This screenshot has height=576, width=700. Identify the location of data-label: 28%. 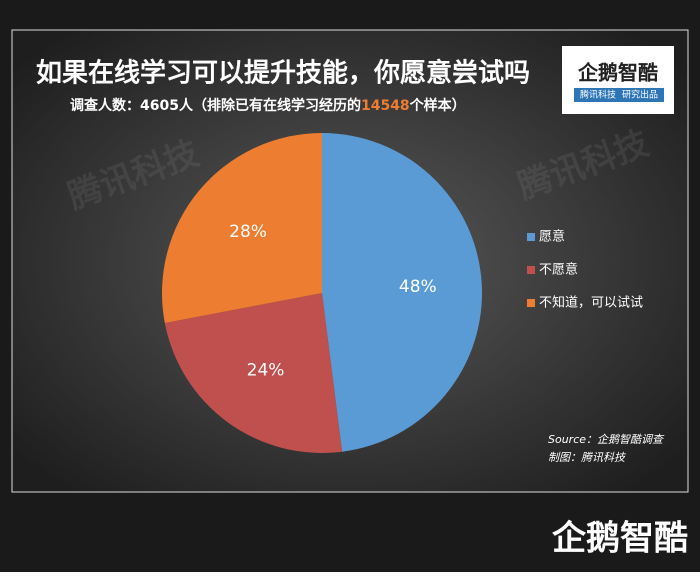
(248, 232).